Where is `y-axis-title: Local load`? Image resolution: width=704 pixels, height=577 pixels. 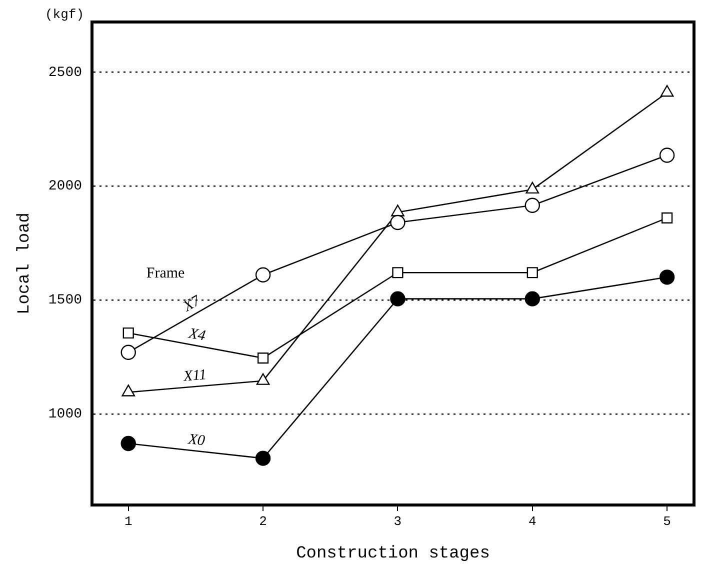
y-axis-title: Local load is located at coordinates (25, 263).